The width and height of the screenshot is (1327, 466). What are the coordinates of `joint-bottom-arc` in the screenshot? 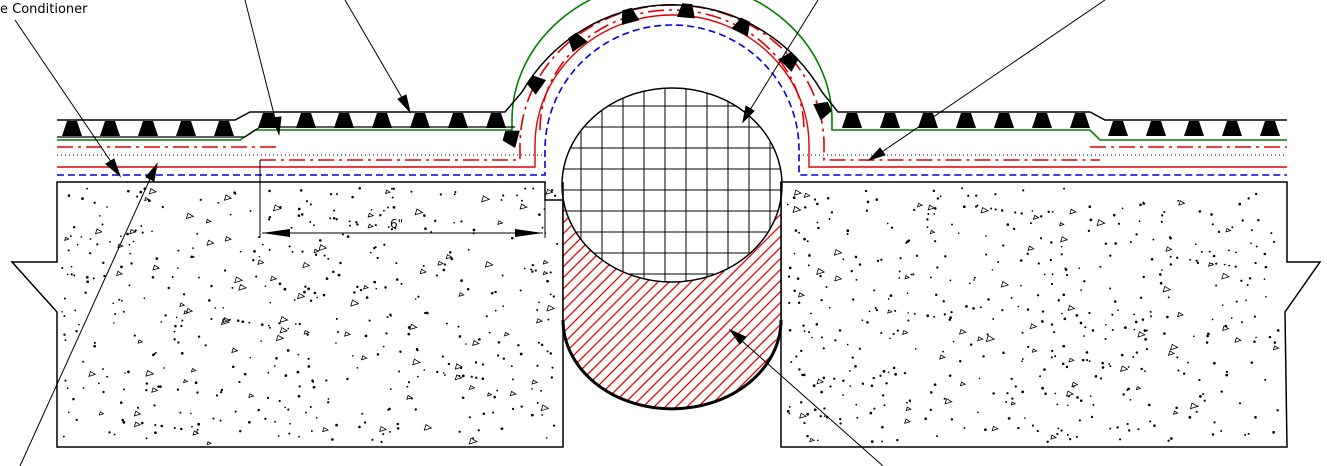 It's located at (672, 365).